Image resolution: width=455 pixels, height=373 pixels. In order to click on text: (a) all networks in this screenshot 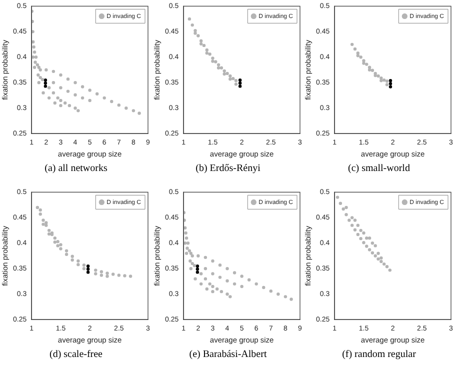, I will do `click(76, 168)`.